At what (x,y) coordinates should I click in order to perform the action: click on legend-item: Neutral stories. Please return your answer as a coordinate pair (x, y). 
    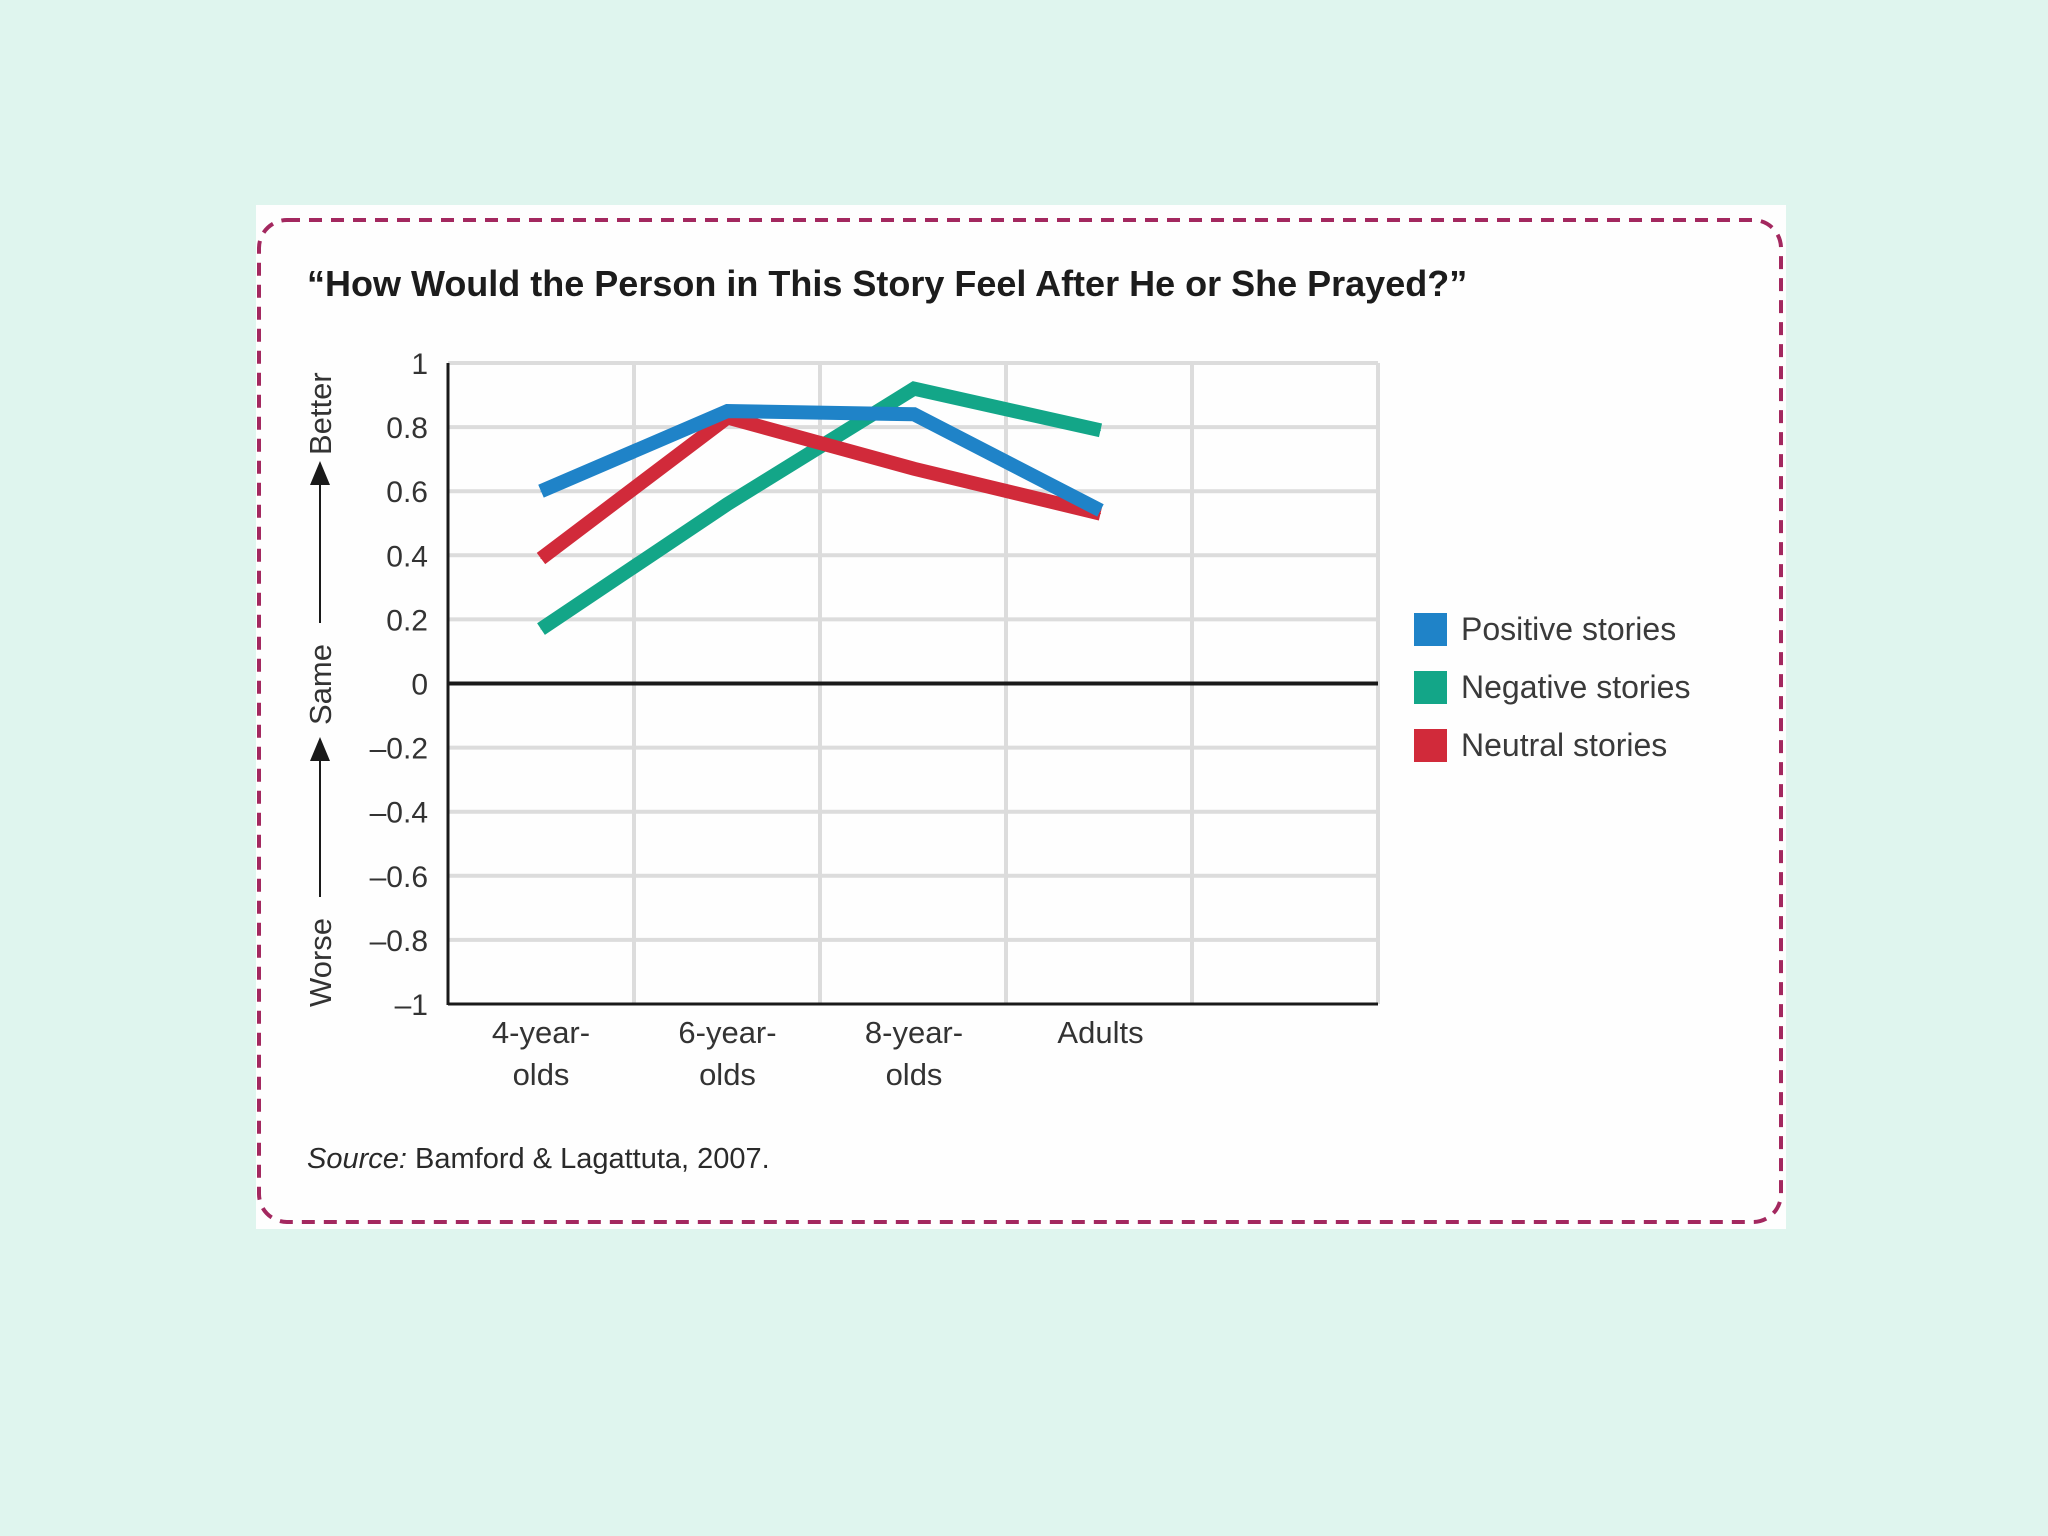
    Looking at the image, I should click on (1552, 745).